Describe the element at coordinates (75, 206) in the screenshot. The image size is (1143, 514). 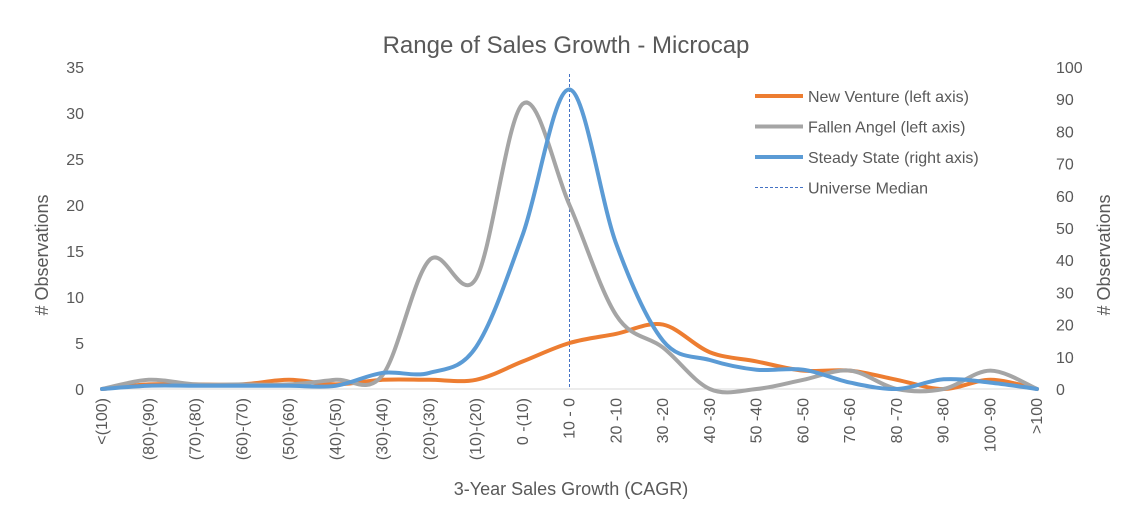
I see `left-tick-label: 20` at that location.